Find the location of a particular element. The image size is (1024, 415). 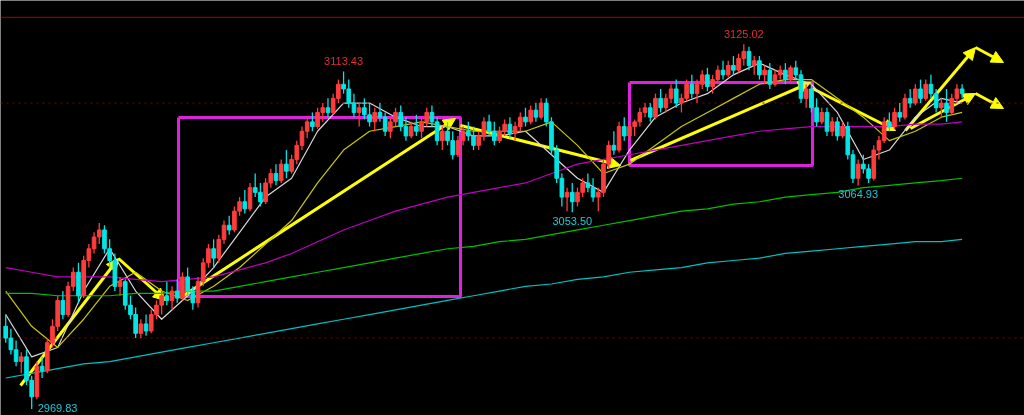

annotation: 3053.50 is located at coordinates (572, 221).